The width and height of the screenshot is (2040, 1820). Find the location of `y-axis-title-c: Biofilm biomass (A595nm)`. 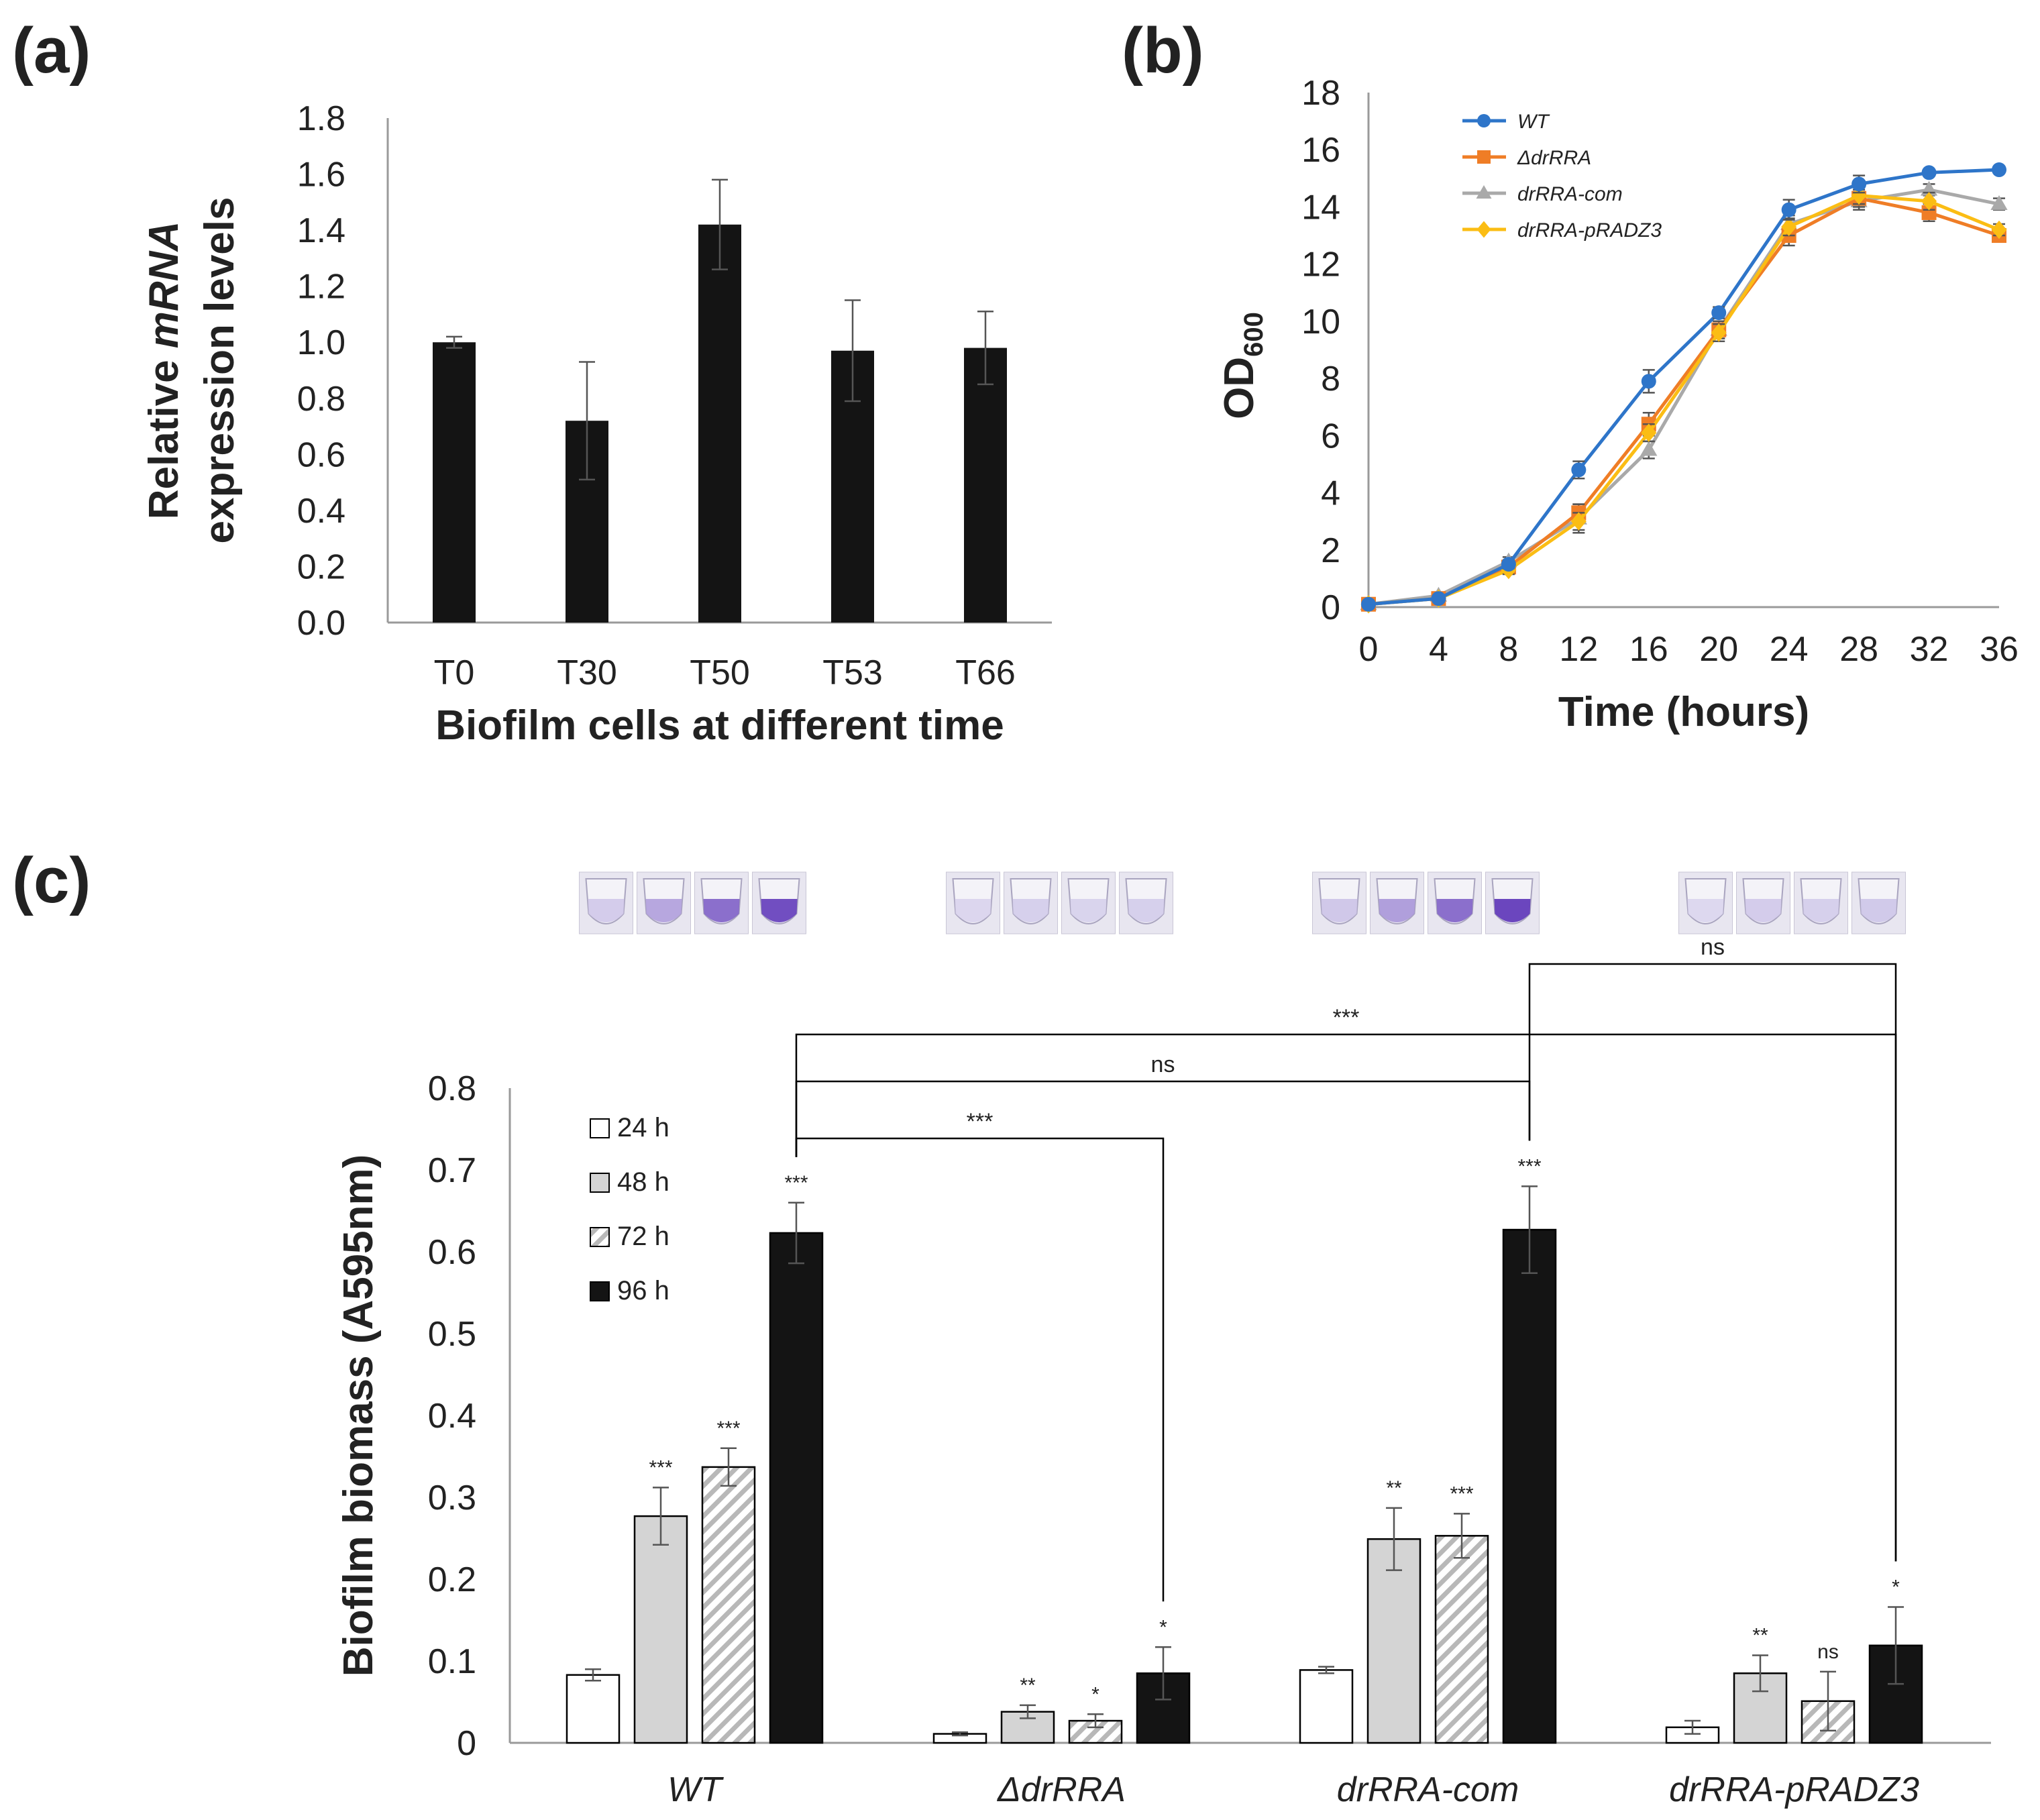

y-axis-title-c: Biofilm biomass (A595nm) is located at coordinates (358, 1416).